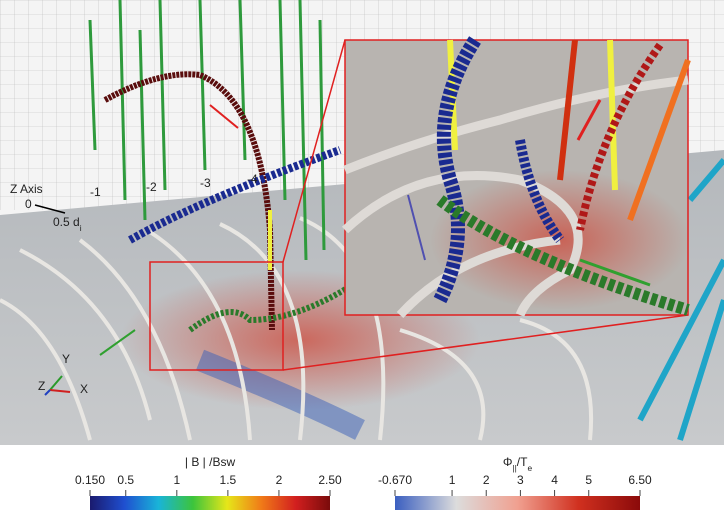 The image size is (724, 515). Describe the element at coordinates (228, 480) in the screenshot. I see `colorbar-tick-label: 1.5` at that location.